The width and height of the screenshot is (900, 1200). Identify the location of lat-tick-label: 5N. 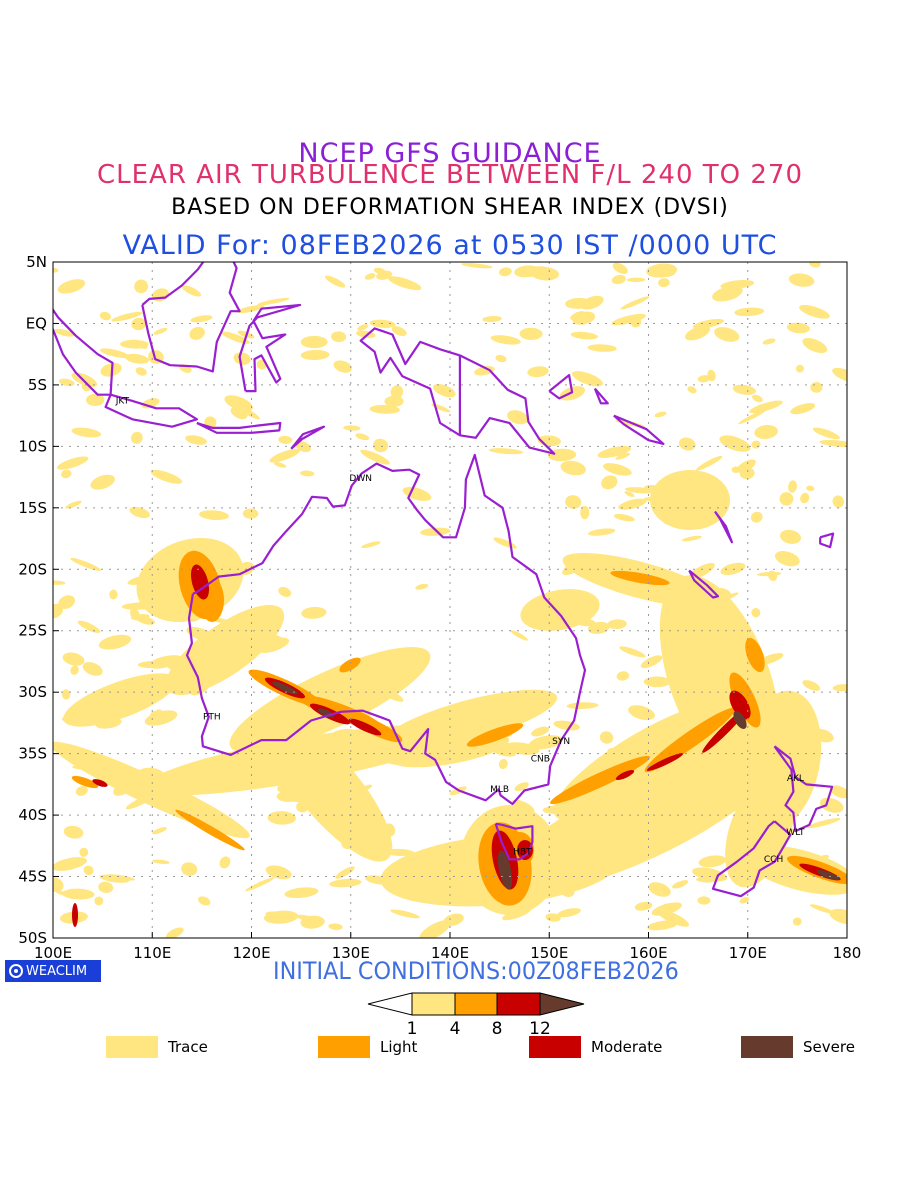
(36, 262).